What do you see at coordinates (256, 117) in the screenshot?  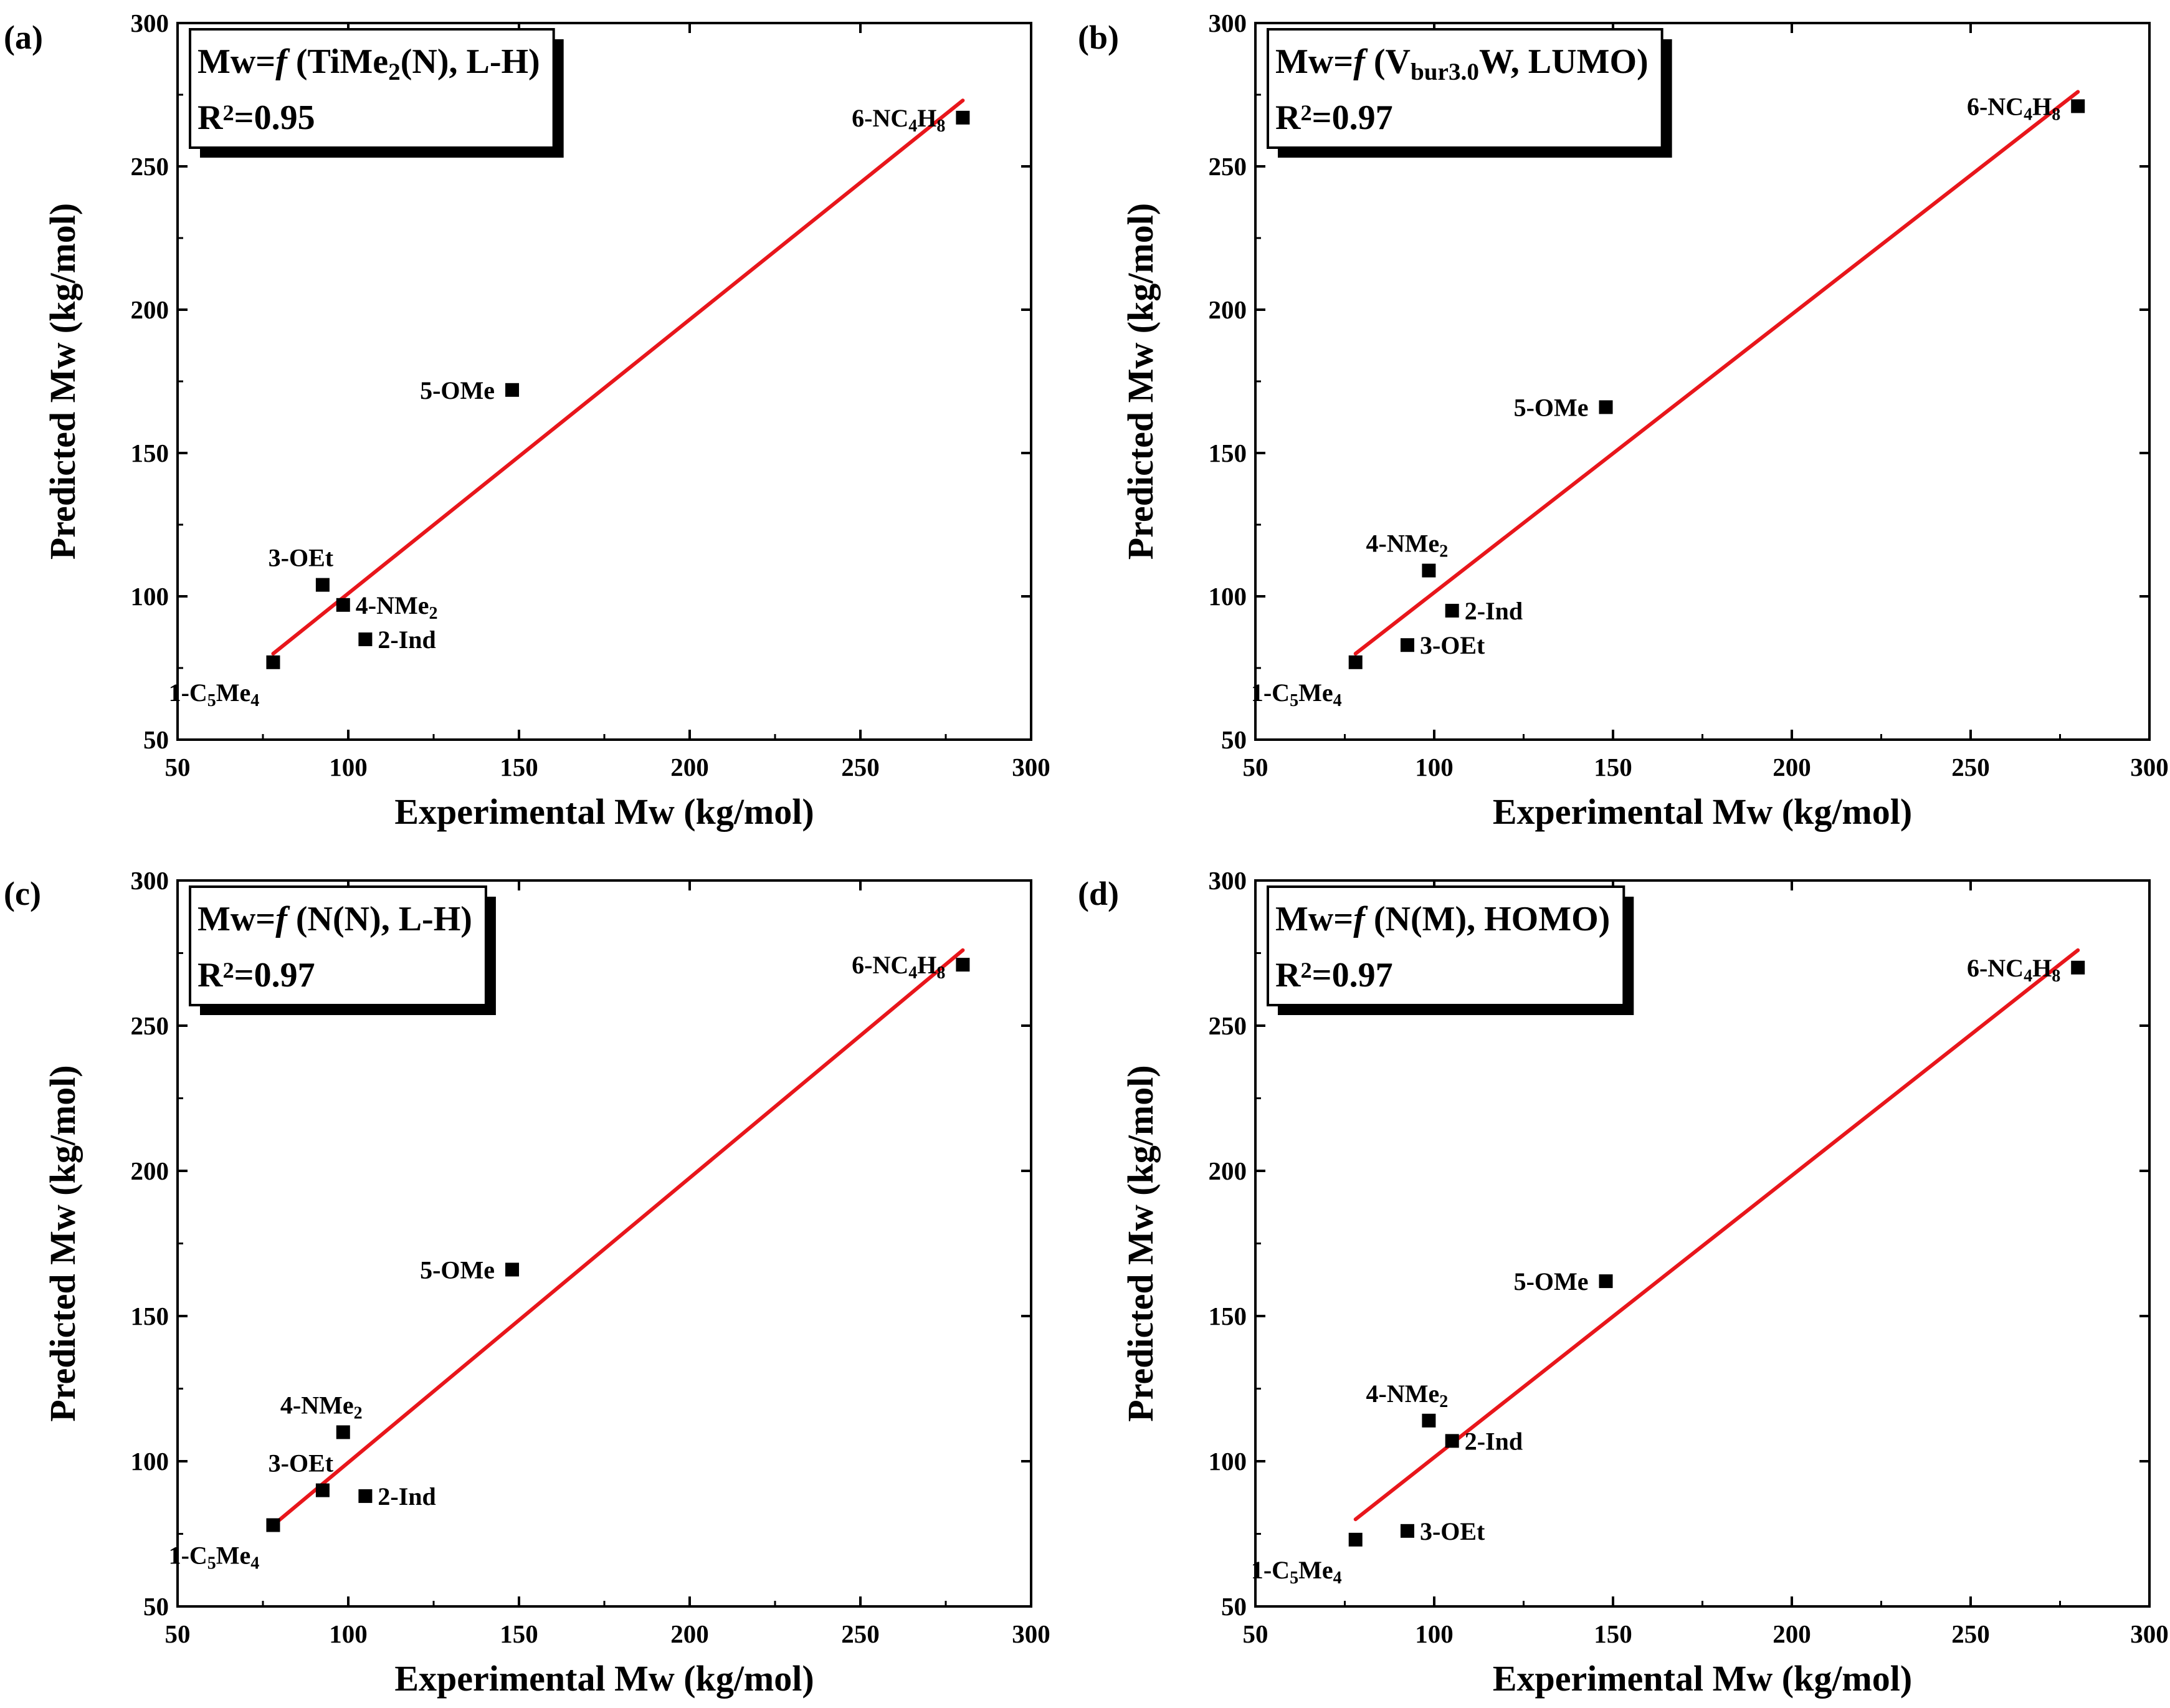 I see `r-squared-text: R2=0.95` at bounding box center [256, 117].